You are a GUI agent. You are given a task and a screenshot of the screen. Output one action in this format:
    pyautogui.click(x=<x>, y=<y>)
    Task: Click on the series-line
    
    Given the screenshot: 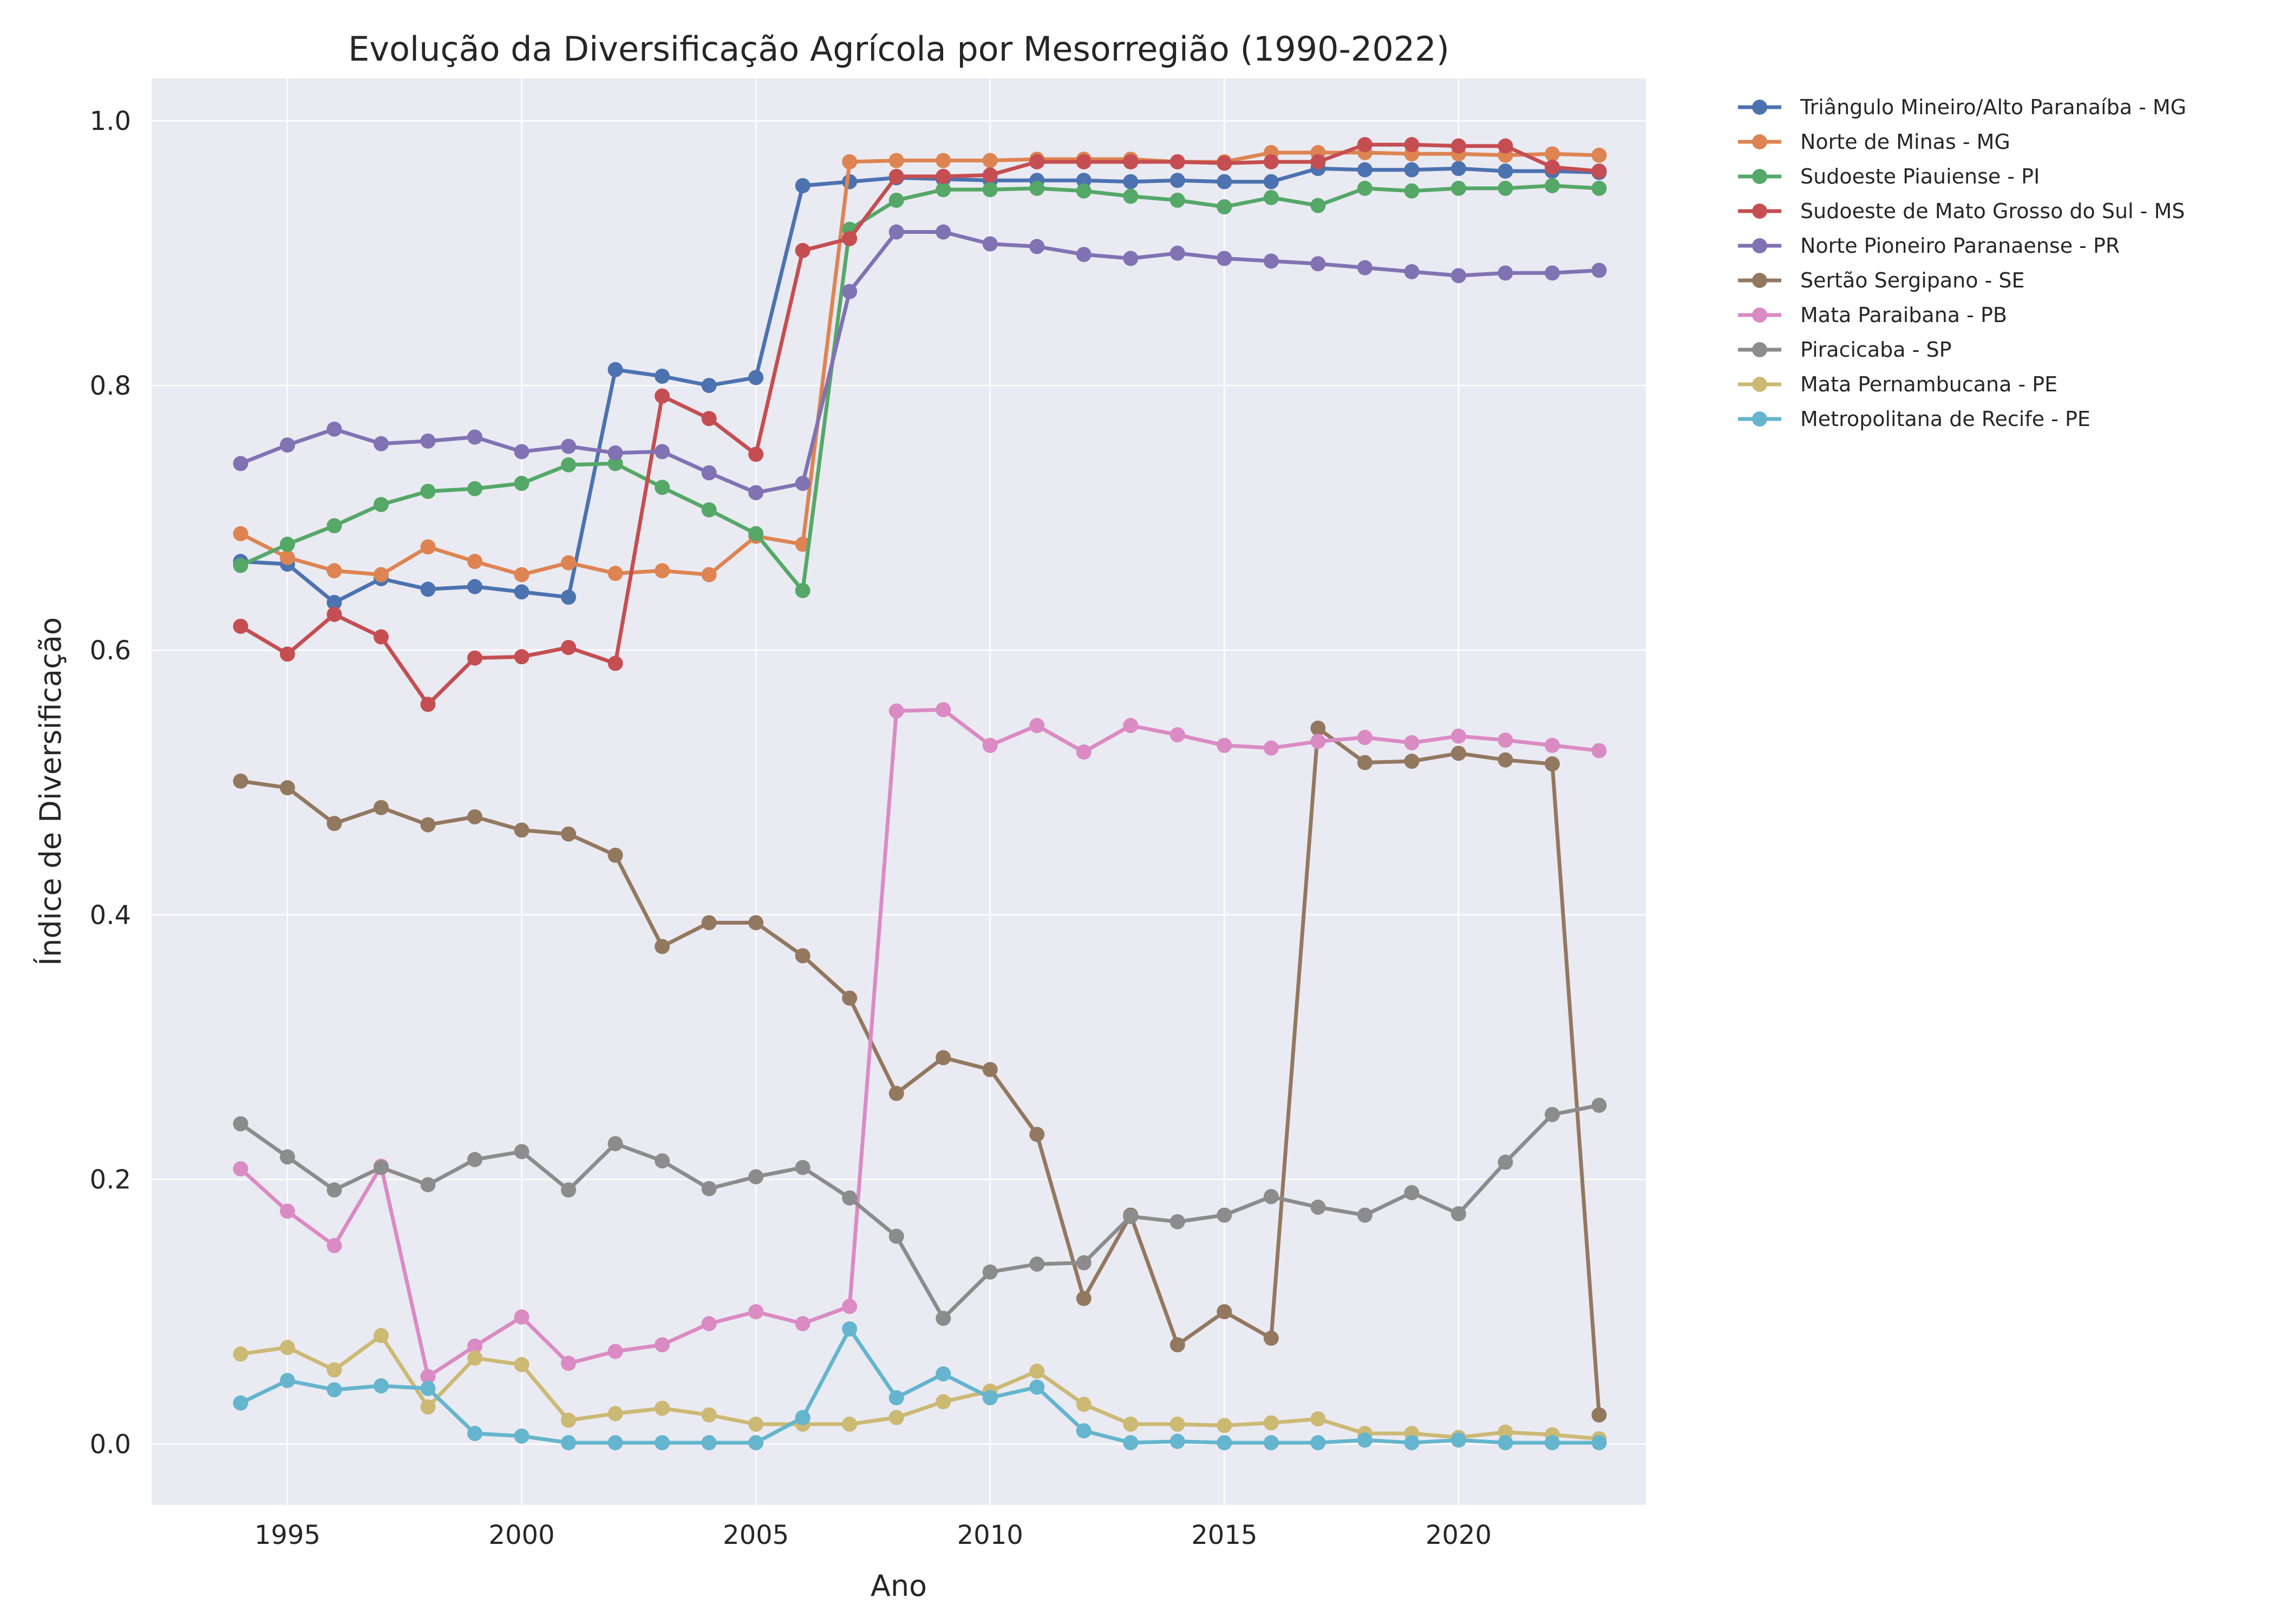 What is the action you would take?
    pyautogui.click(x=920, y=1211)
    